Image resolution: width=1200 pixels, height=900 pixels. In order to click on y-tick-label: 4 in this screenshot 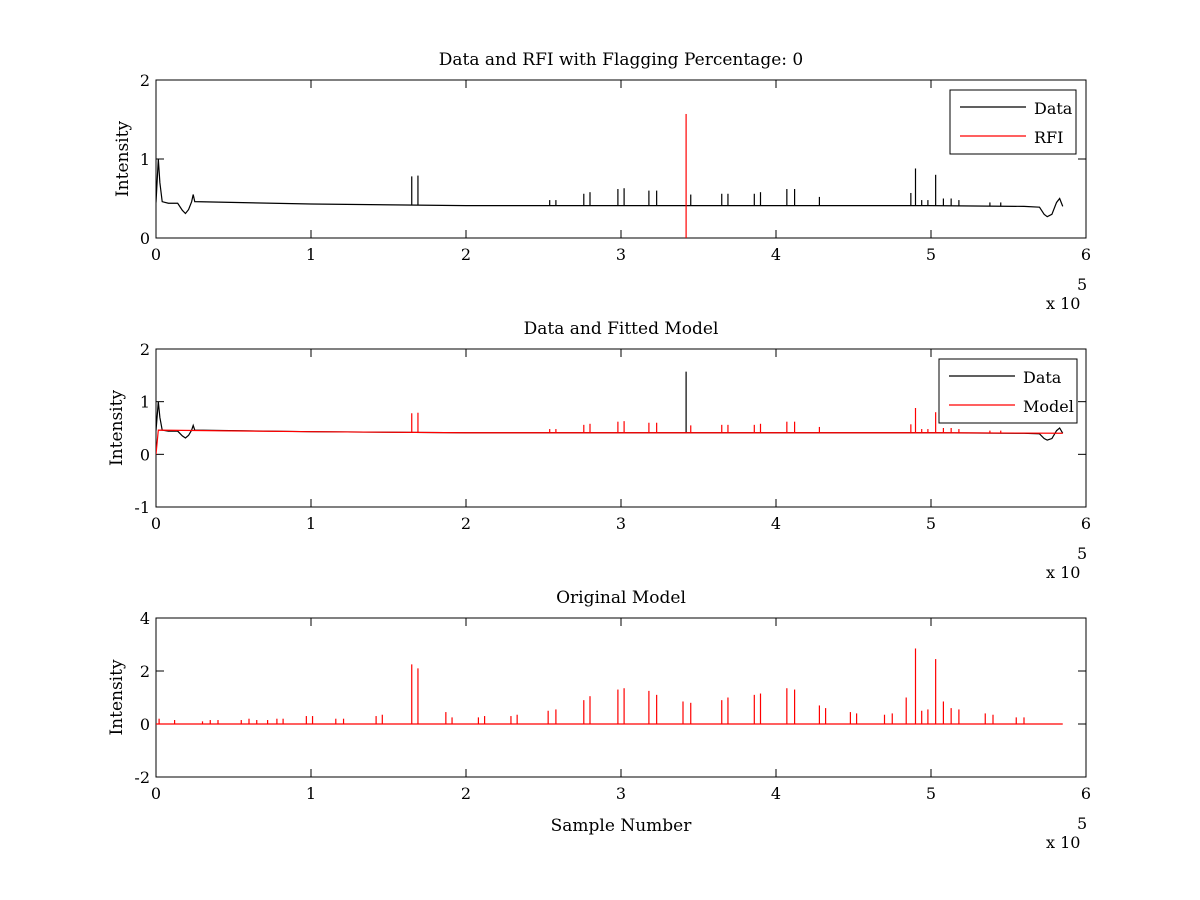, I will do `click(145, 618)`.